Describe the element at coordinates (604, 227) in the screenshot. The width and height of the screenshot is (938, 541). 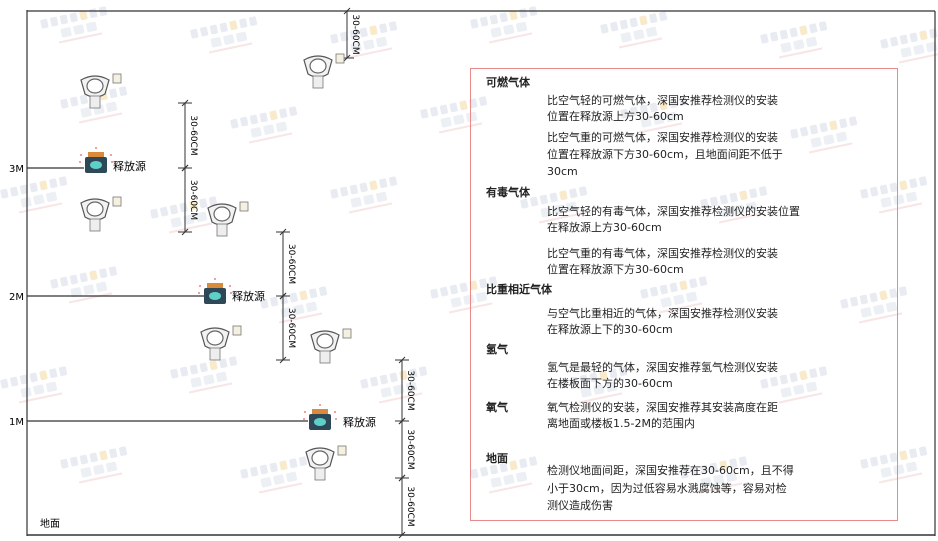
I see `section-text-line: 在释放源上方30-60cm` at that location.